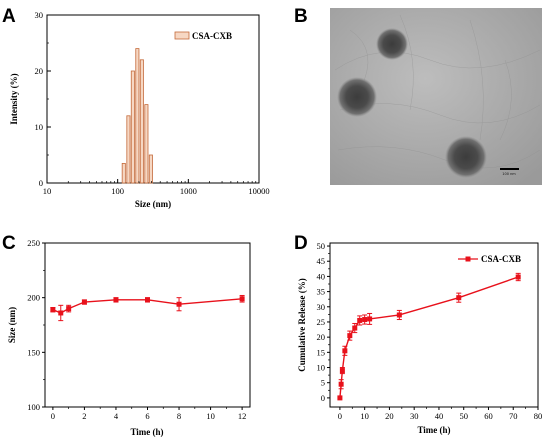 Image resolution: width=550 pixels, height=438 pixels. Describe the element at coordinates (147, 308) in the screenshot. I see `series-c` at that location.